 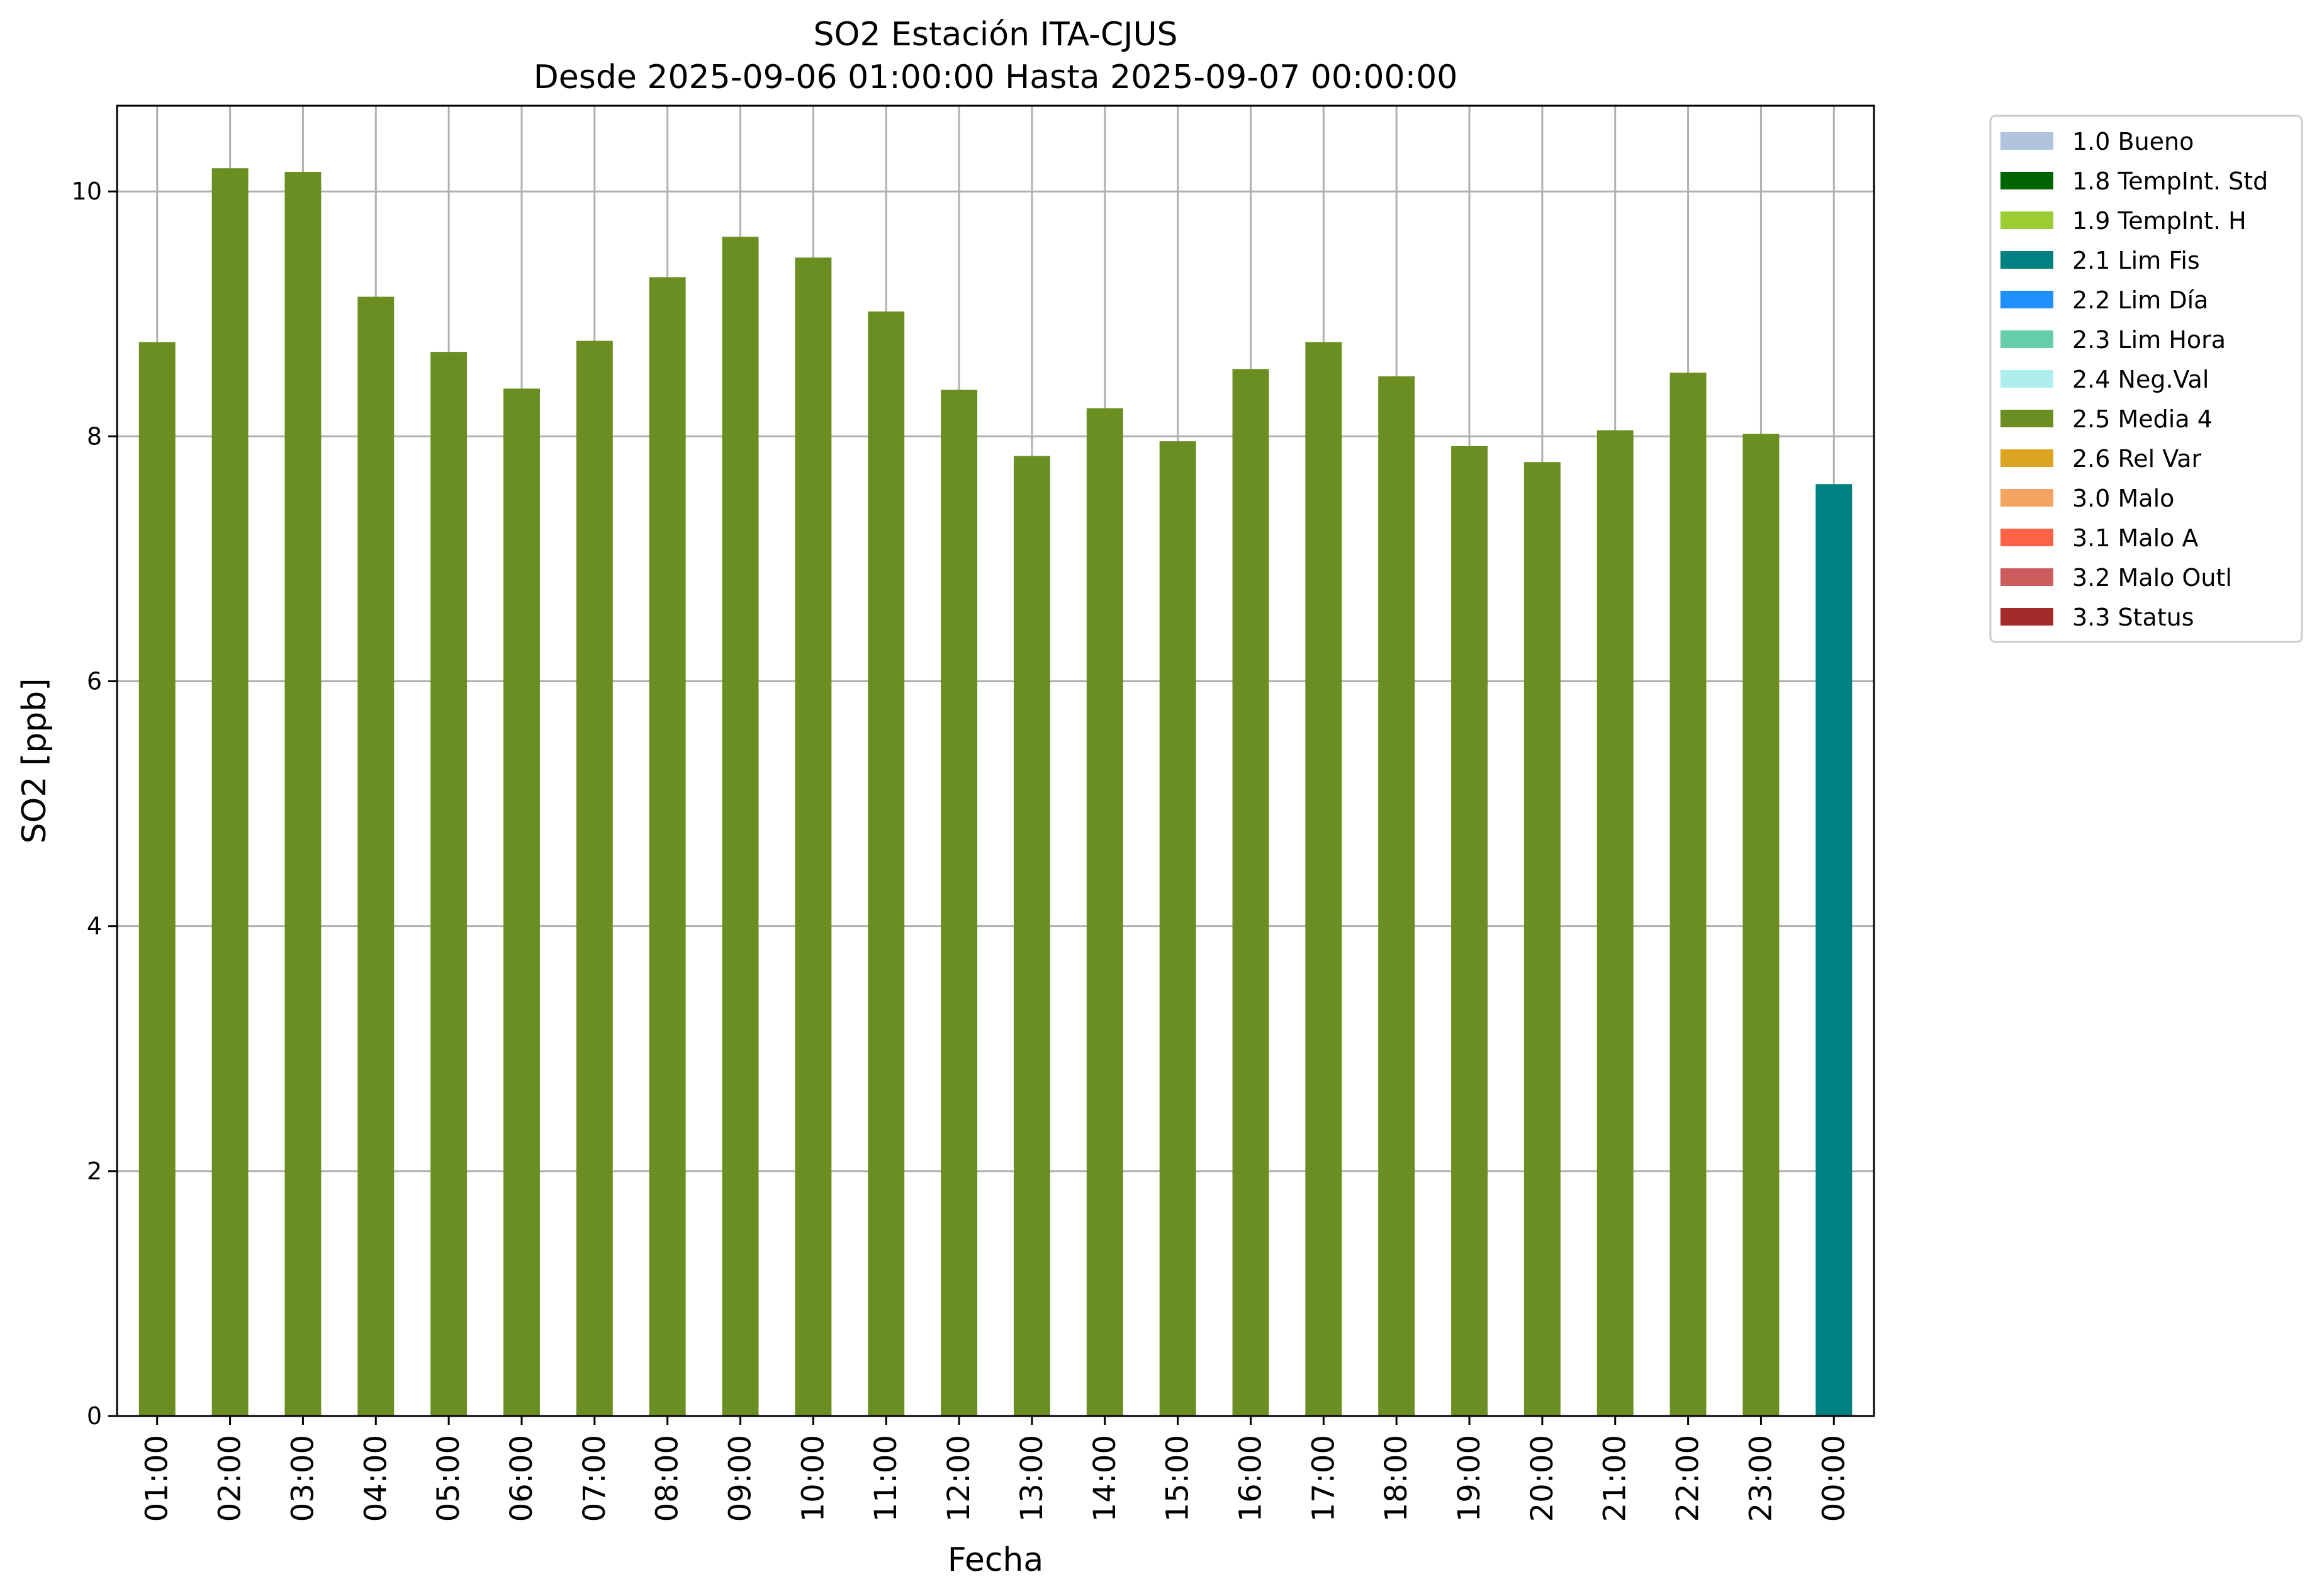 What do you see at coordinates (2159, 221) in the screenshot?
I see `legend-label: 1.9 TempInt. H` at bounding box center [2159, 221].